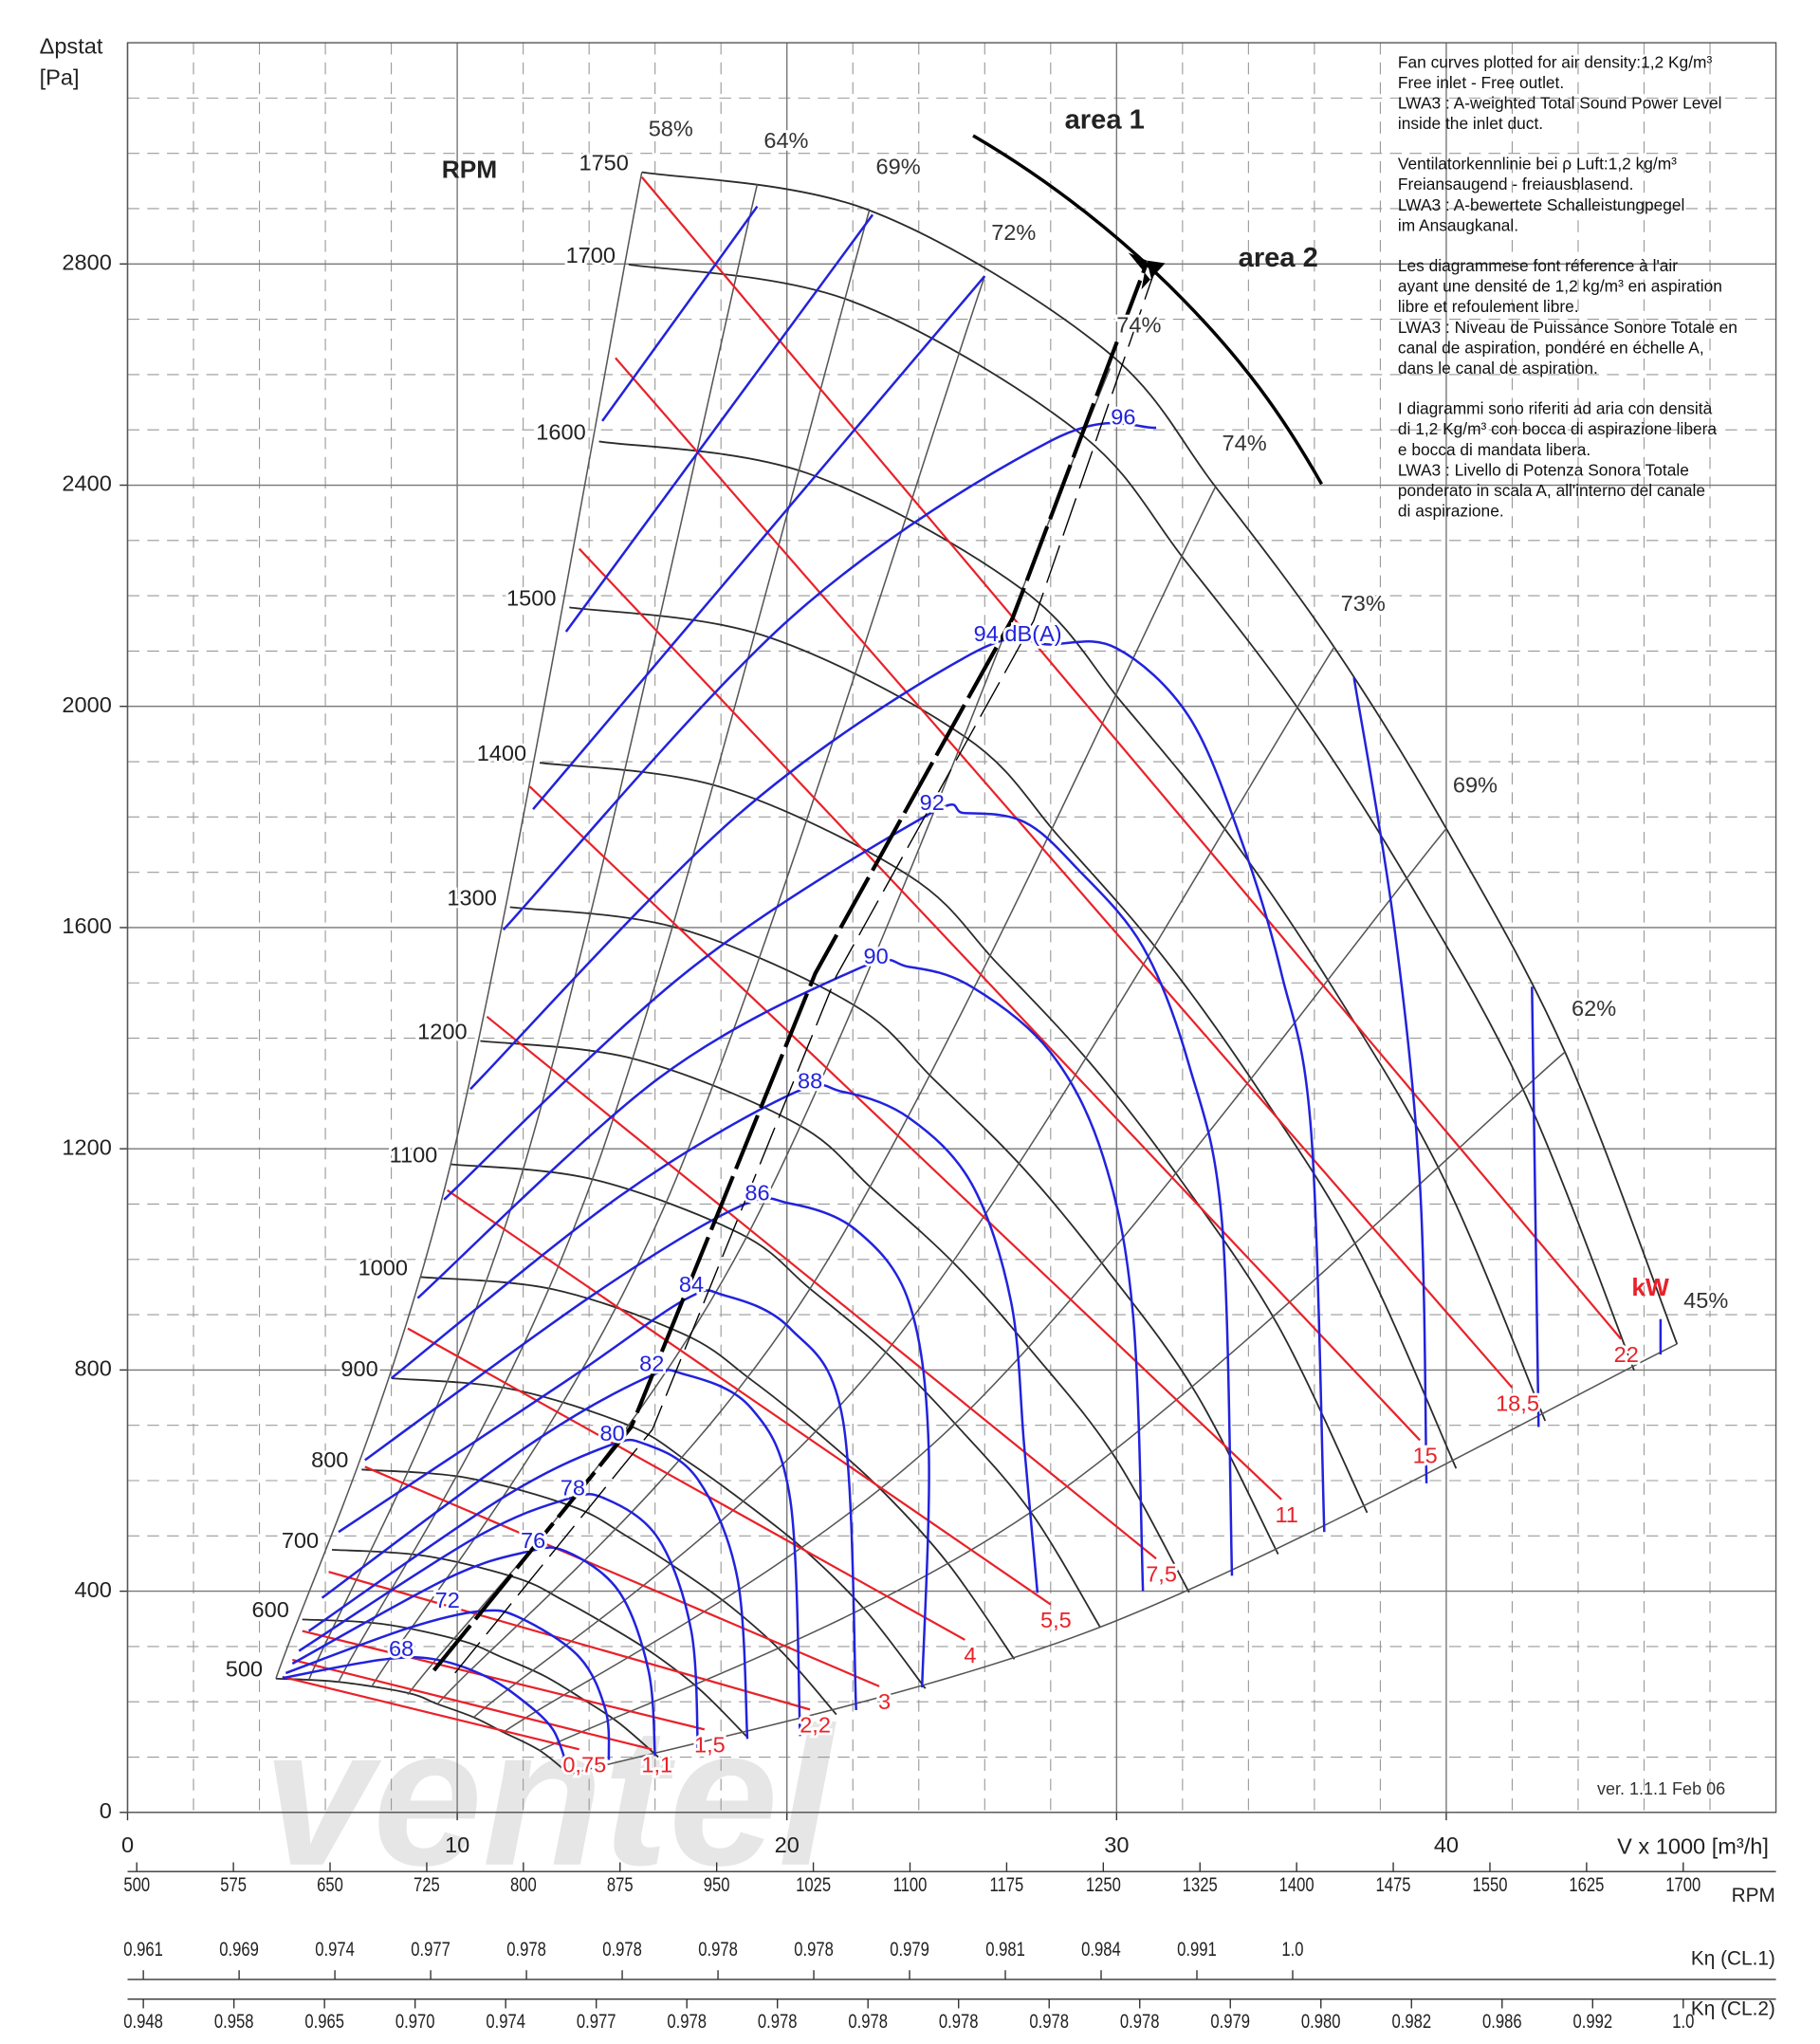 This screenshot has height=2044, width=1820. Describe the element at coordinates (561, 432) in the screenshot. I see `rpm-curve-label: 1600` at that location.